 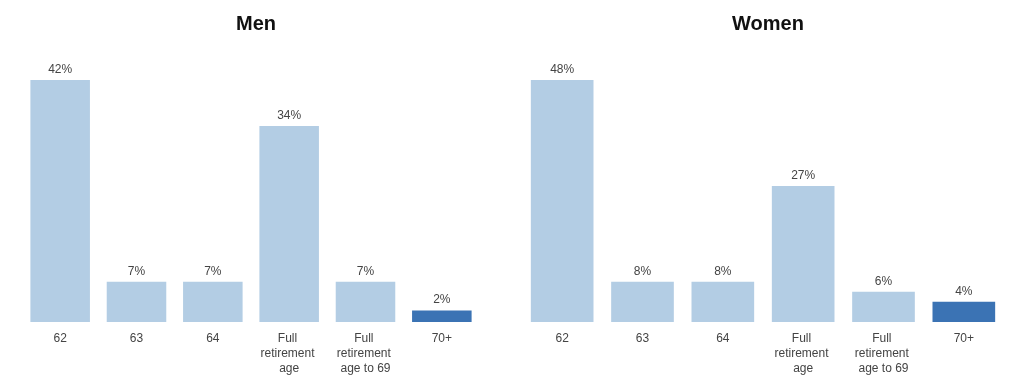 What do you see at coordinates (803, 174) in the screenshot?
I see `data-label: 27%` at bounding box center [803, 174].